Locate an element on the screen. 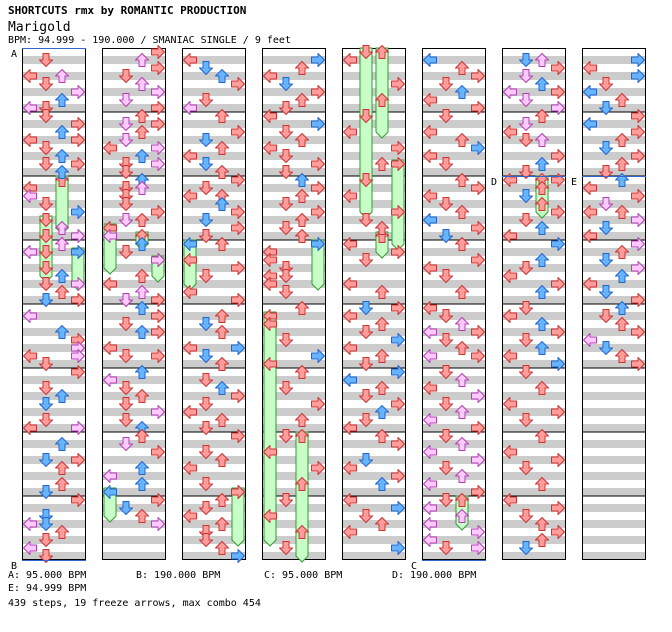 The width and height of the screenshot is (672, 632). freeze-arrow-head is located at coordinates (46, 220).